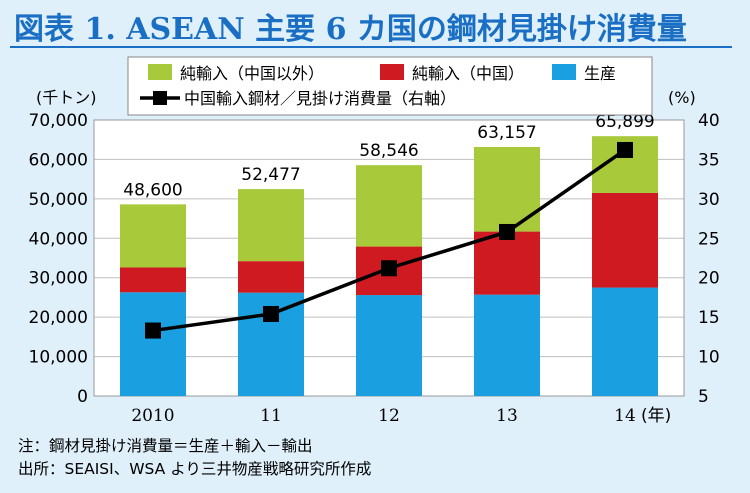 The width and height of the screenshot is (750, 493). I want to click on y-right-tick-label: 10, so click(709, 358).